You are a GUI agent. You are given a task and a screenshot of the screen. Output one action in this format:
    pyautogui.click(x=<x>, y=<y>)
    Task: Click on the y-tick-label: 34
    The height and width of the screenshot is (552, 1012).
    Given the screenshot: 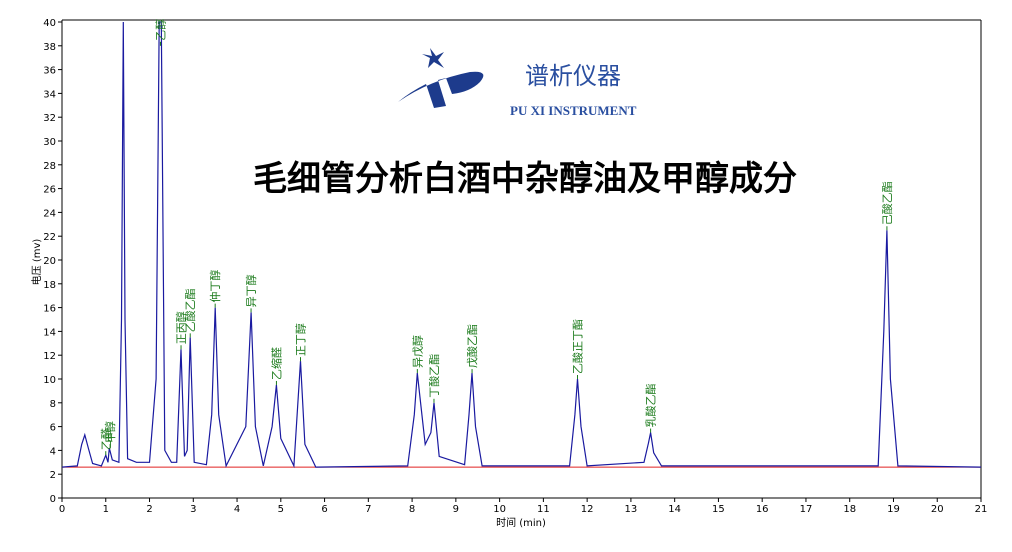 What is the action you would take?
    pyautogui.click(x=49, y=94)
    